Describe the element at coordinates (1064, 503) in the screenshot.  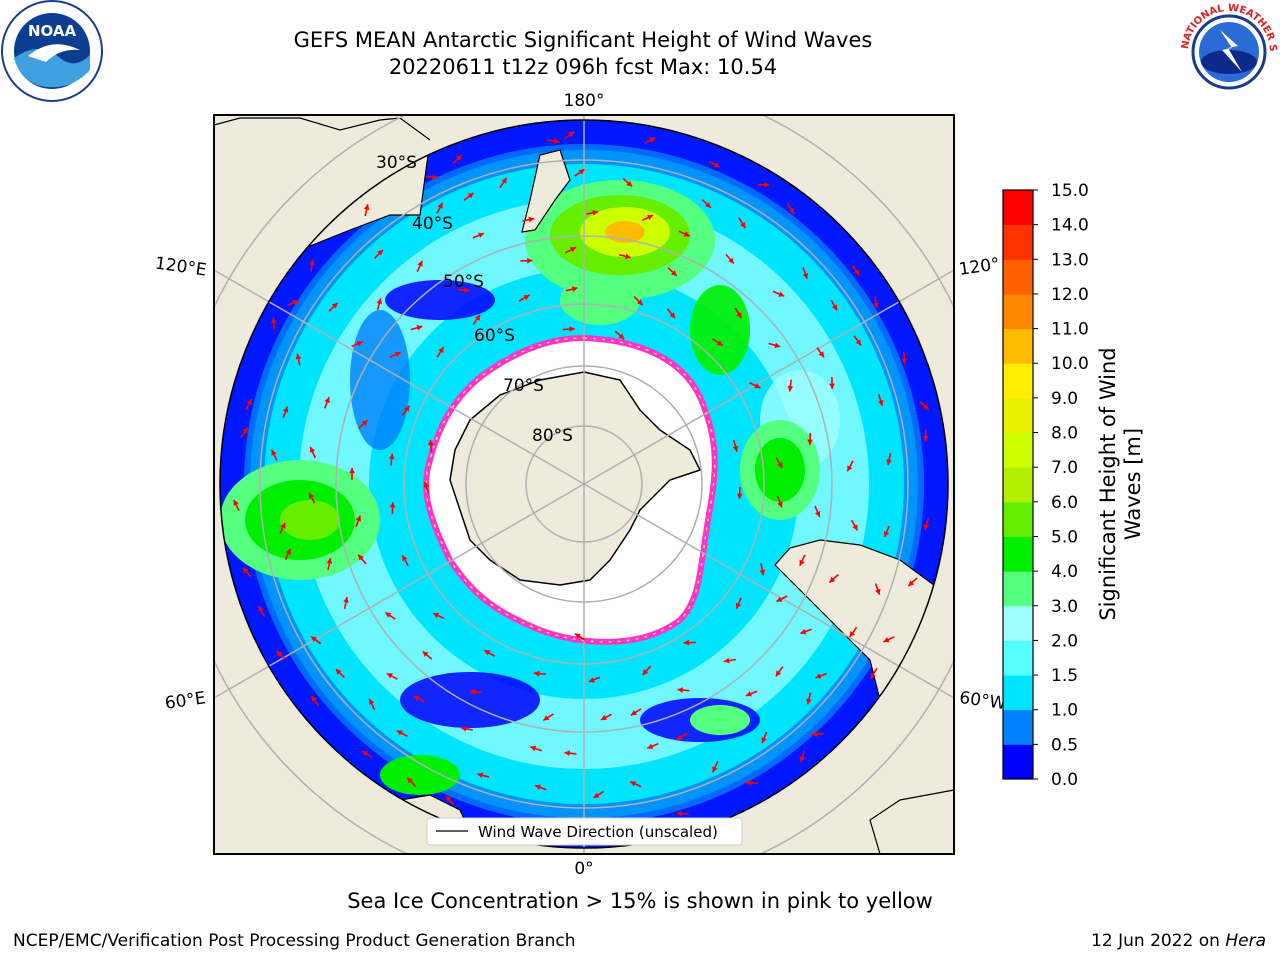
I see `colorbar-tick-label: 6.0` at that location.